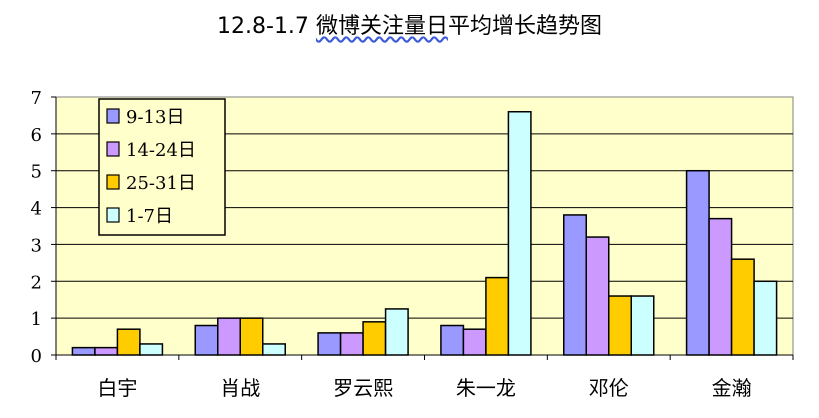  What do you see at coordinates (36, 319) in the screenshot?
I see `y-tick-label: 1` at bounding box center [36, 319].